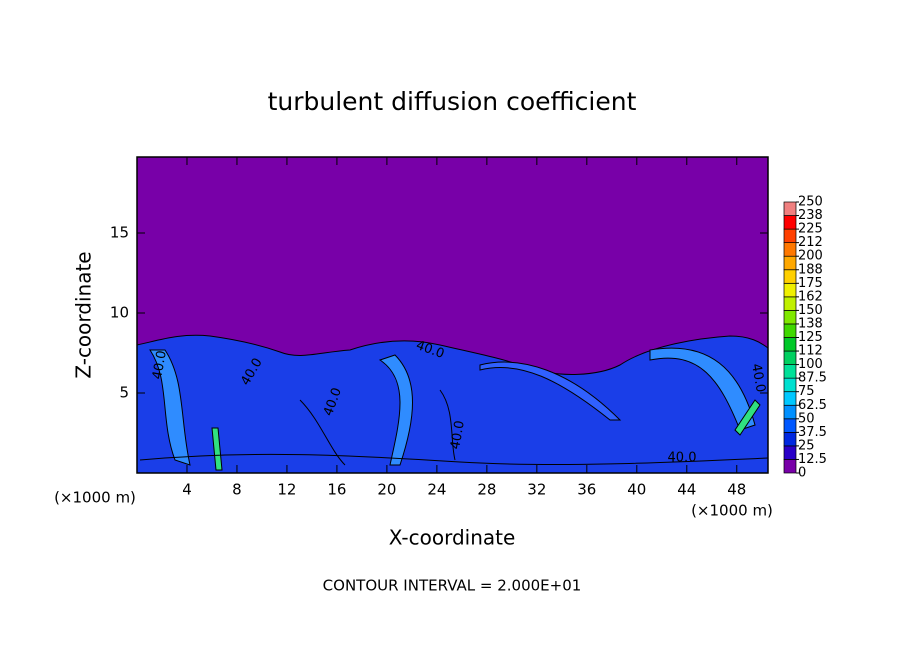 The height and width of the screenshot is (658, 904). What do you see at coordinates (810, 364) in the screenshot?
I see `colorbar-label: 100` at bounding box center [810, 364].